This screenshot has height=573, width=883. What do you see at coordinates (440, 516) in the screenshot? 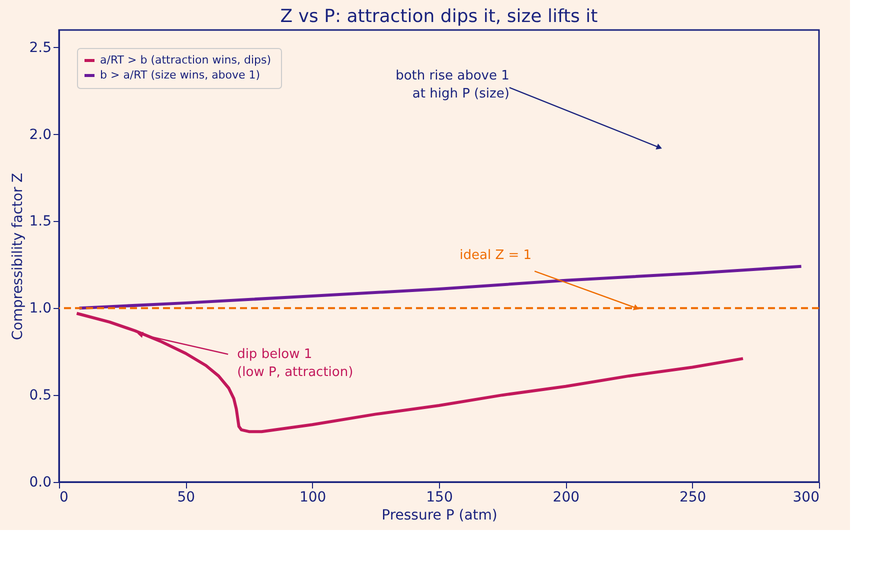
I see `x-axis-title: Pressure P (atm)` at bounding box center [440, 516].